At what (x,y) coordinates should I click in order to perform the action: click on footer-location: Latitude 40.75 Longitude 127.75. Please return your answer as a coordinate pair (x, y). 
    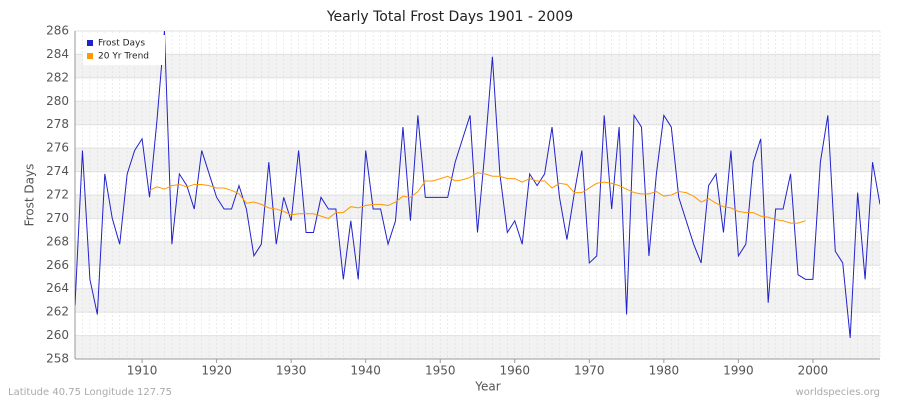
    Looking at the image, I should click on (90, 392).